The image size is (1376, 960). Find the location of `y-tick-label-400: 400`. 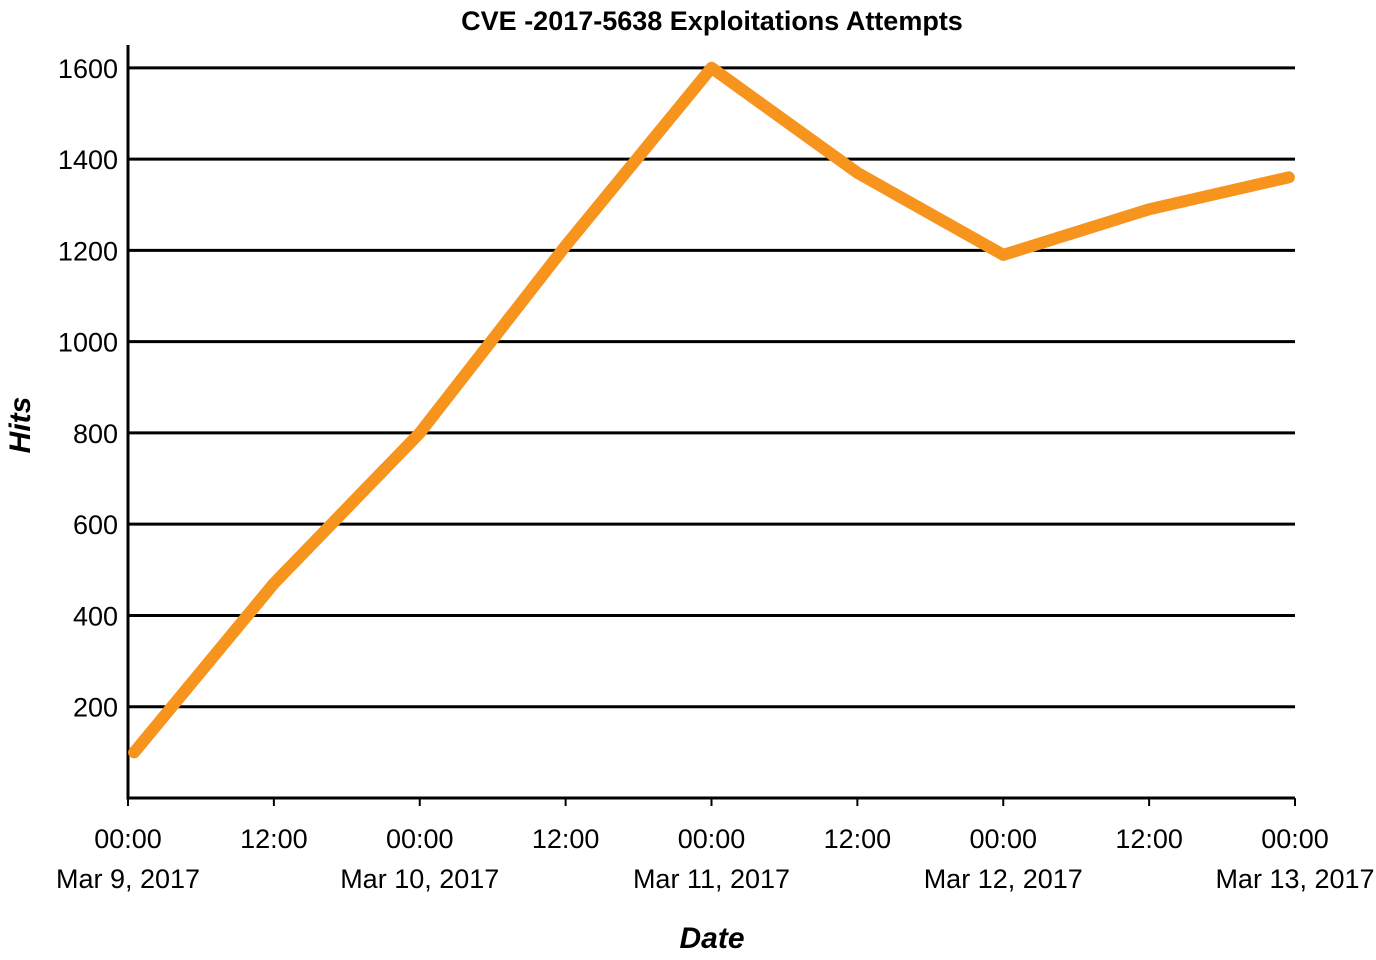

y-tick-label-400: 400 is located at coordinates (95, 616).